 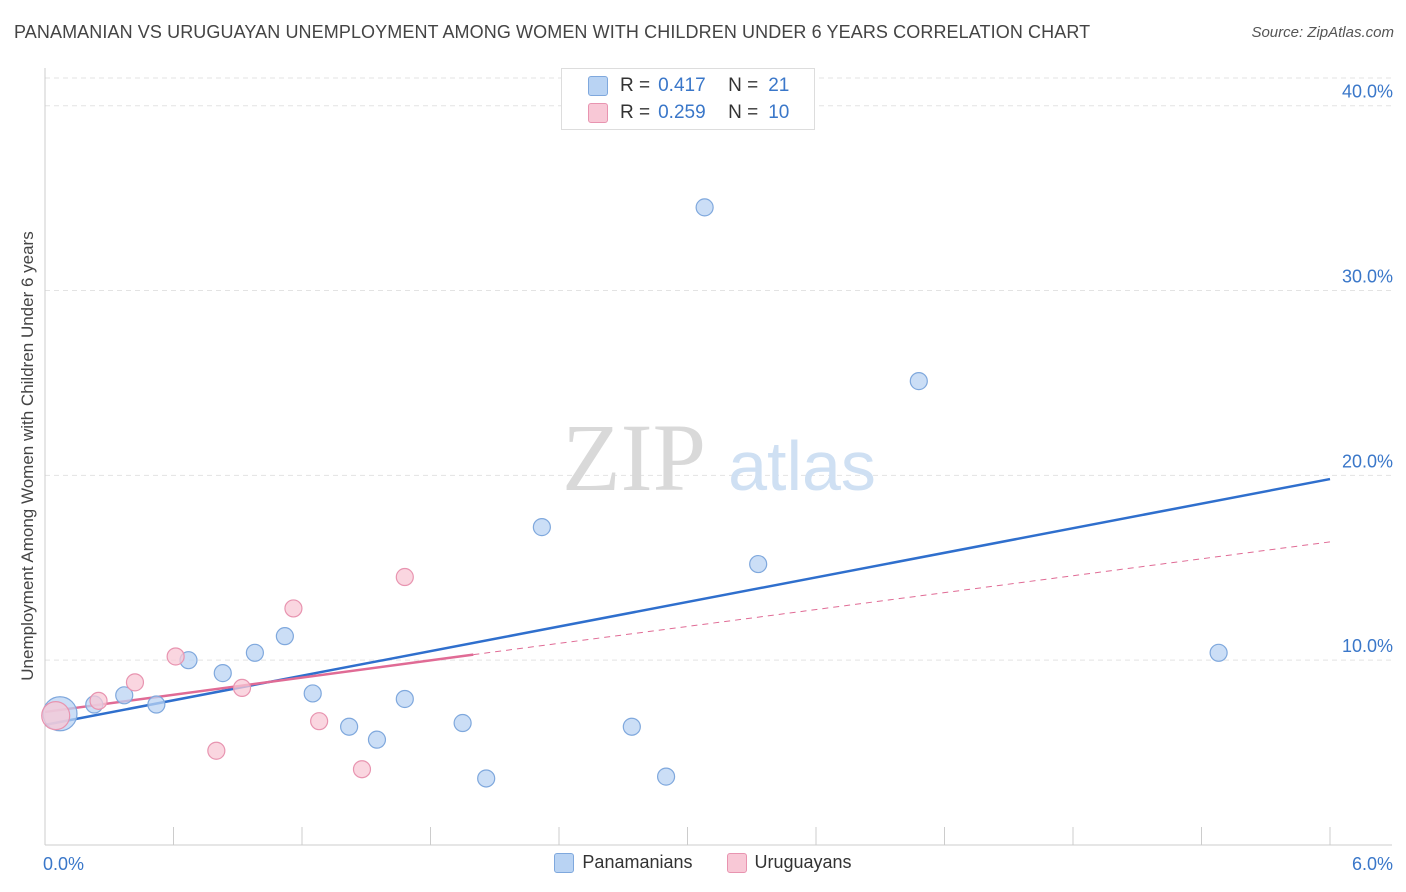 What do you see at coordinates (259, 683) in the screenshot?
I see `trend-line-uruguayans` at bounding box center [259, 683].